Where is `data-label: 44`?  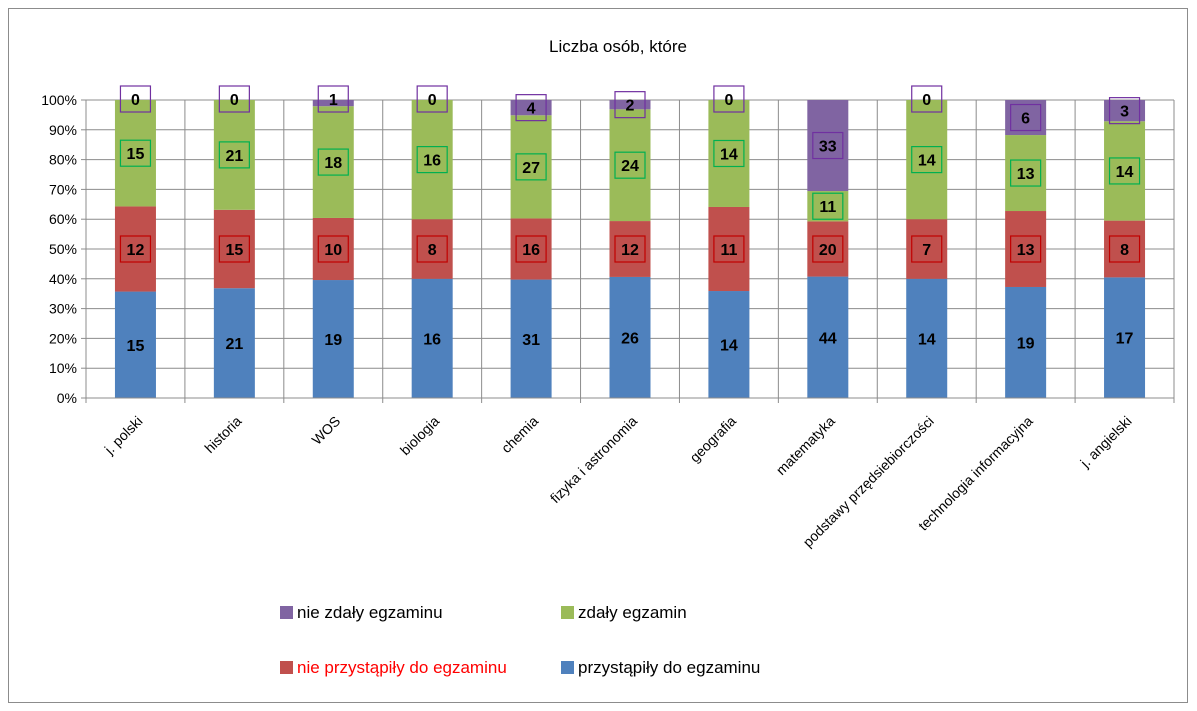
data-label: 44 is located at coordinates (828, 338).